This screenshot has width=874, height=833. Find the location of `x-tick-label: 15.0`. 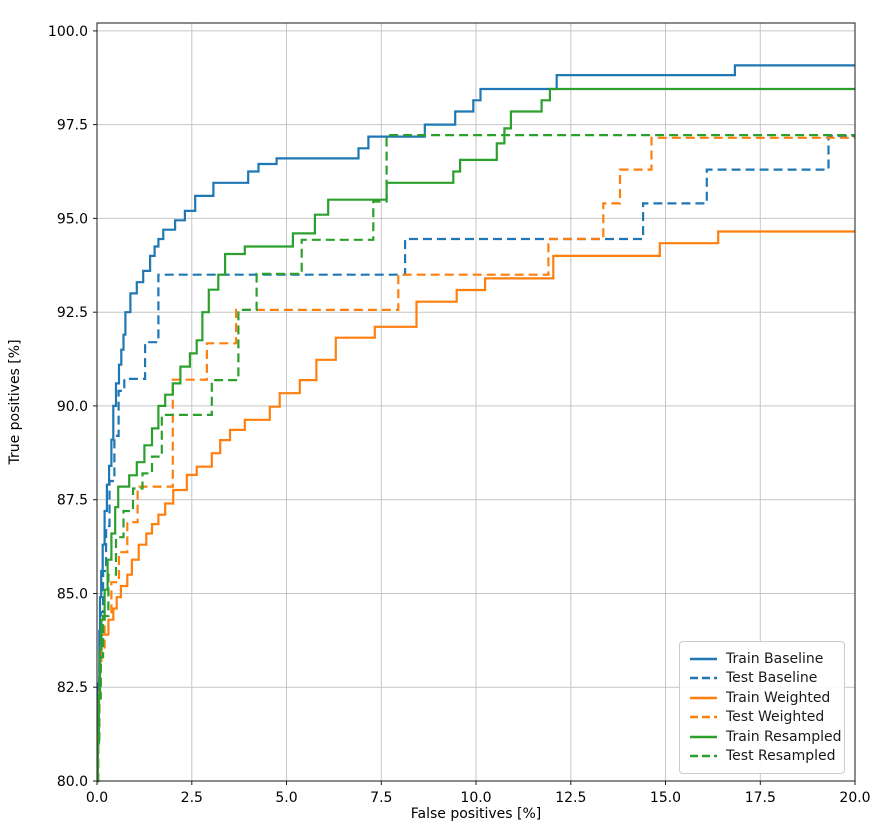

x-tick-label: 15.0 is located at coordinates (665, 798).